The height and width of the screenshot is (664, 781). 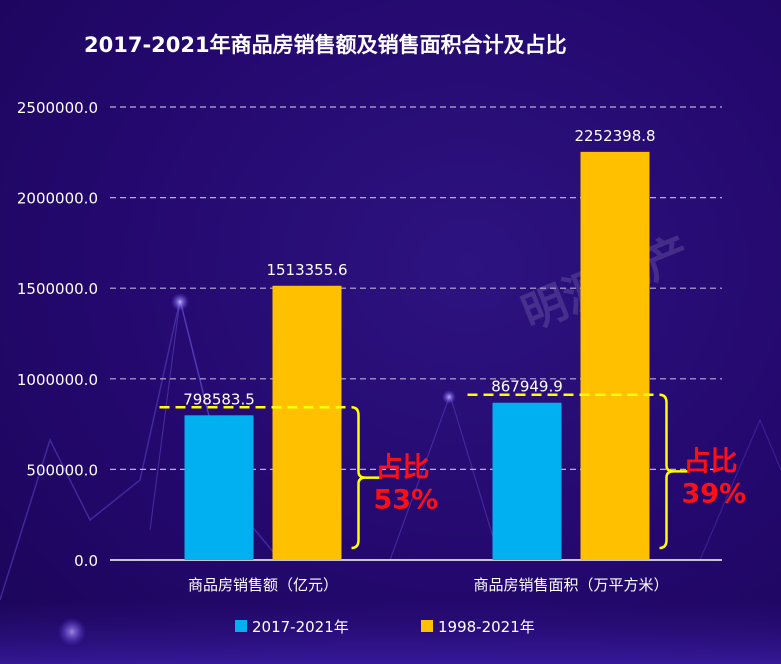 What do you see at coordinates (57, 289) in the screenshot?
I see `y-tick-label: 1500000.0` at bounding box center [57, 289].